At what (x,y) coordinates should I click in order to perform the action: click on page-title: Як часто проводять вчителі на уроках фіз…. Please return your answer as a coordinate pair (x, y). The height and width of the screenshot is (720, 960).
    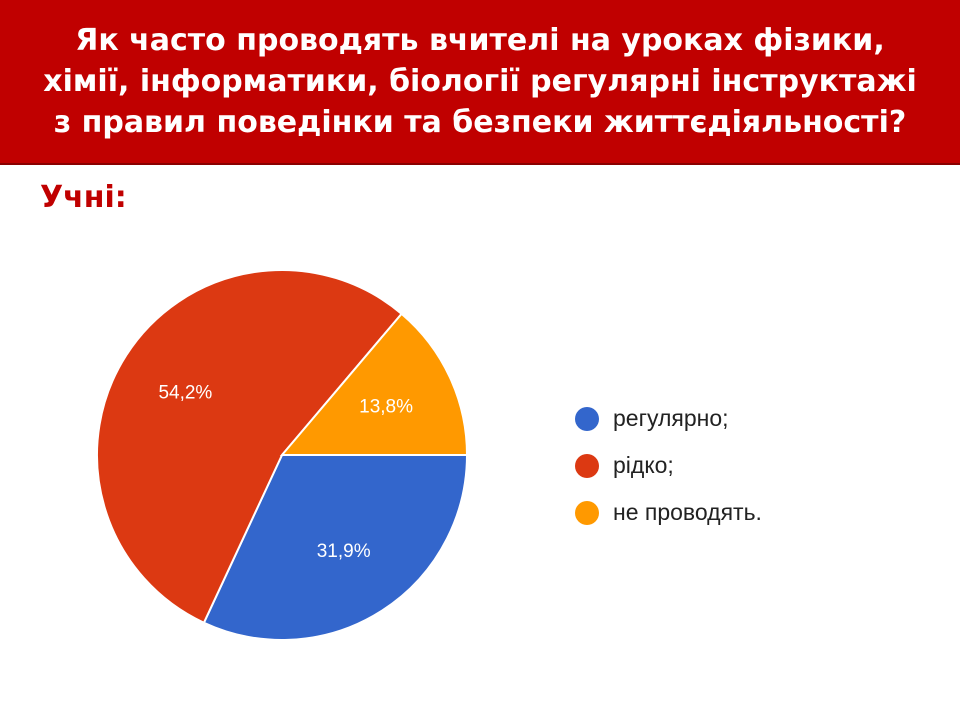
    Looking at the image, I should click on (480, 81).